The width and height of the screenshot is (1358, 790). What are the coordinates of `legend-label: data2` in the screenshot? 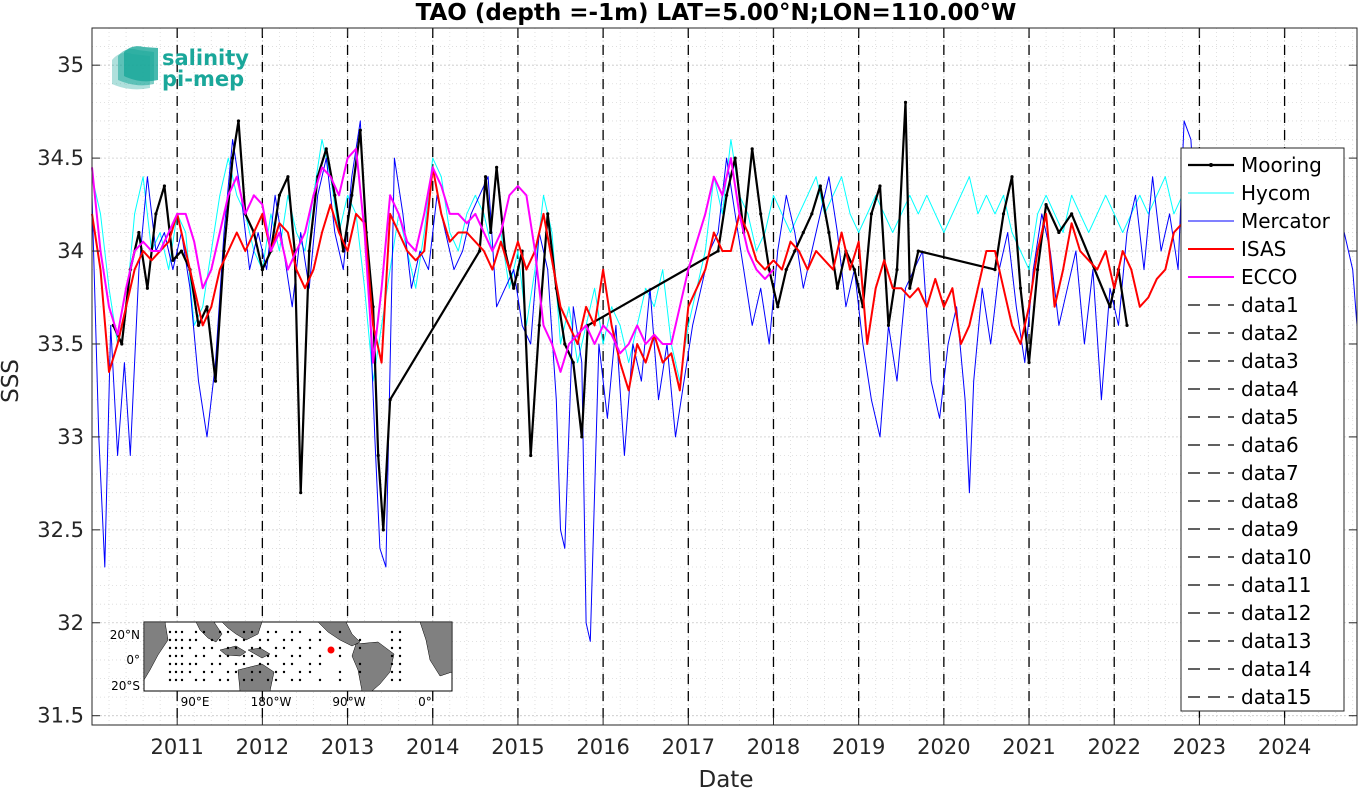 It's located at (1270, 333).